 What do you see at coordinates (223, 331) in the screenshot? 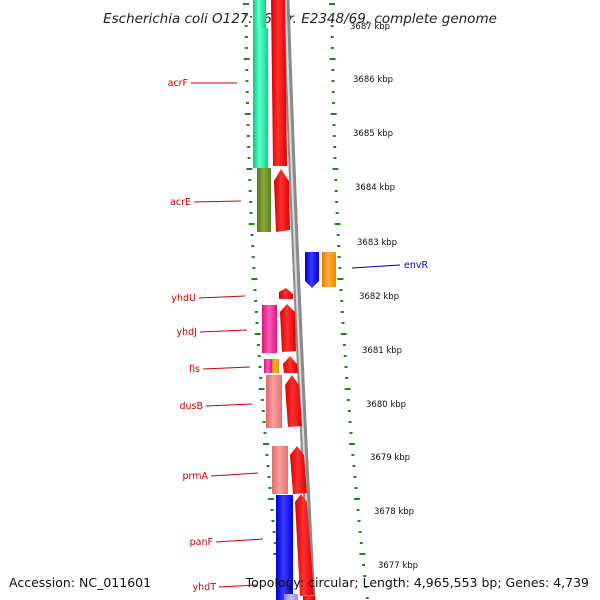
I see `leader-yhdJ` at bounding box center [223, 331].